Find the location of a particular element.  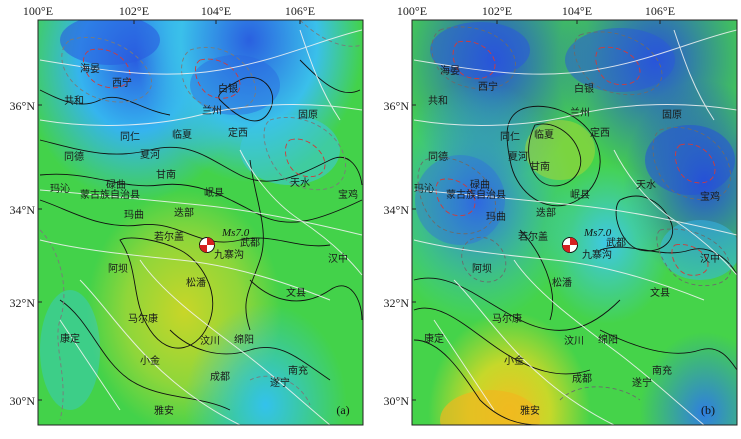

panel-b-xtick-106: 106°E is located at coordinates (660, 11).